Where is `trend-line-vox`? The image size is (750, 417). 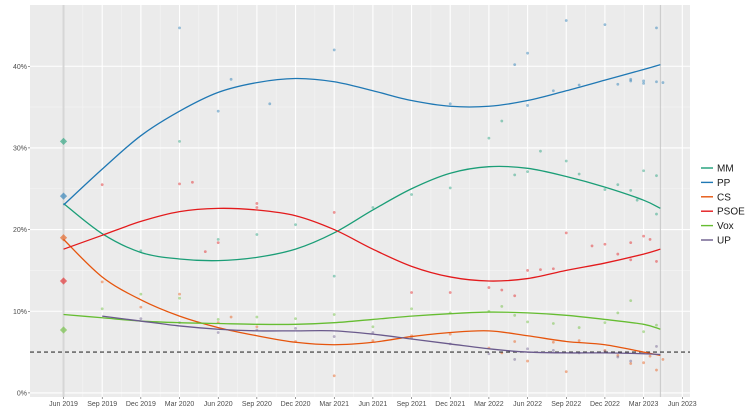 trend-line-vox is located at coordinates (362, 320).